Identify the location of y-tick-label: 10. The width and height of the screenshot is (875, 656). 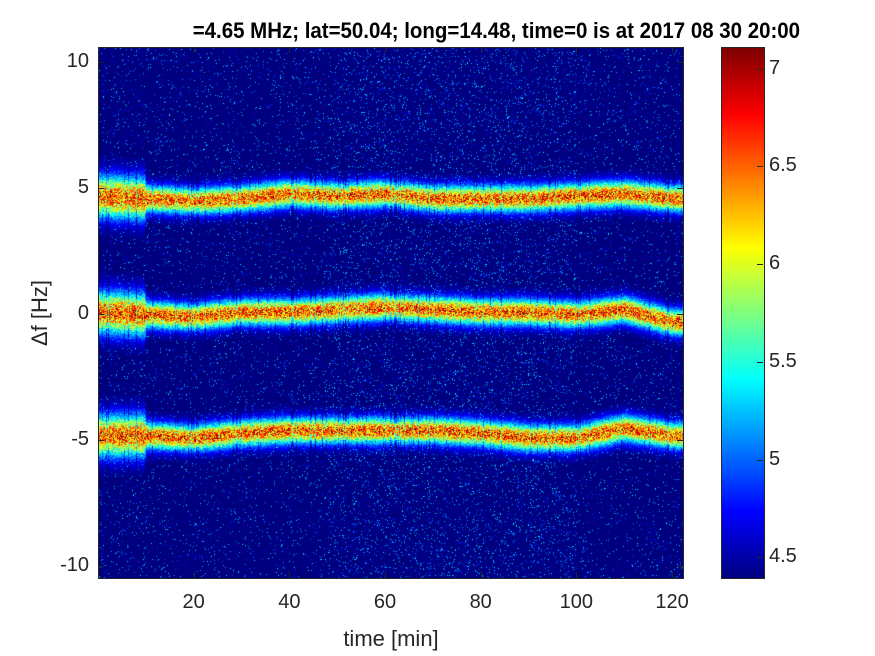
(77, 61).